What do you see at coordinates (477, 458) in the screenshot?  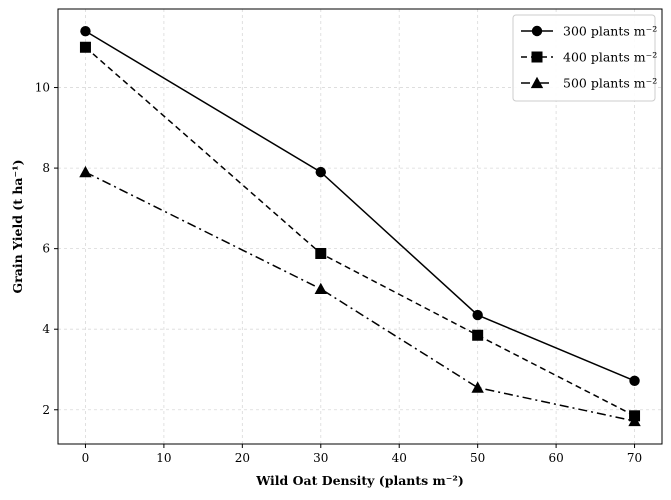 I see `x-tick-label: 50` at bounding box center [477, 458].